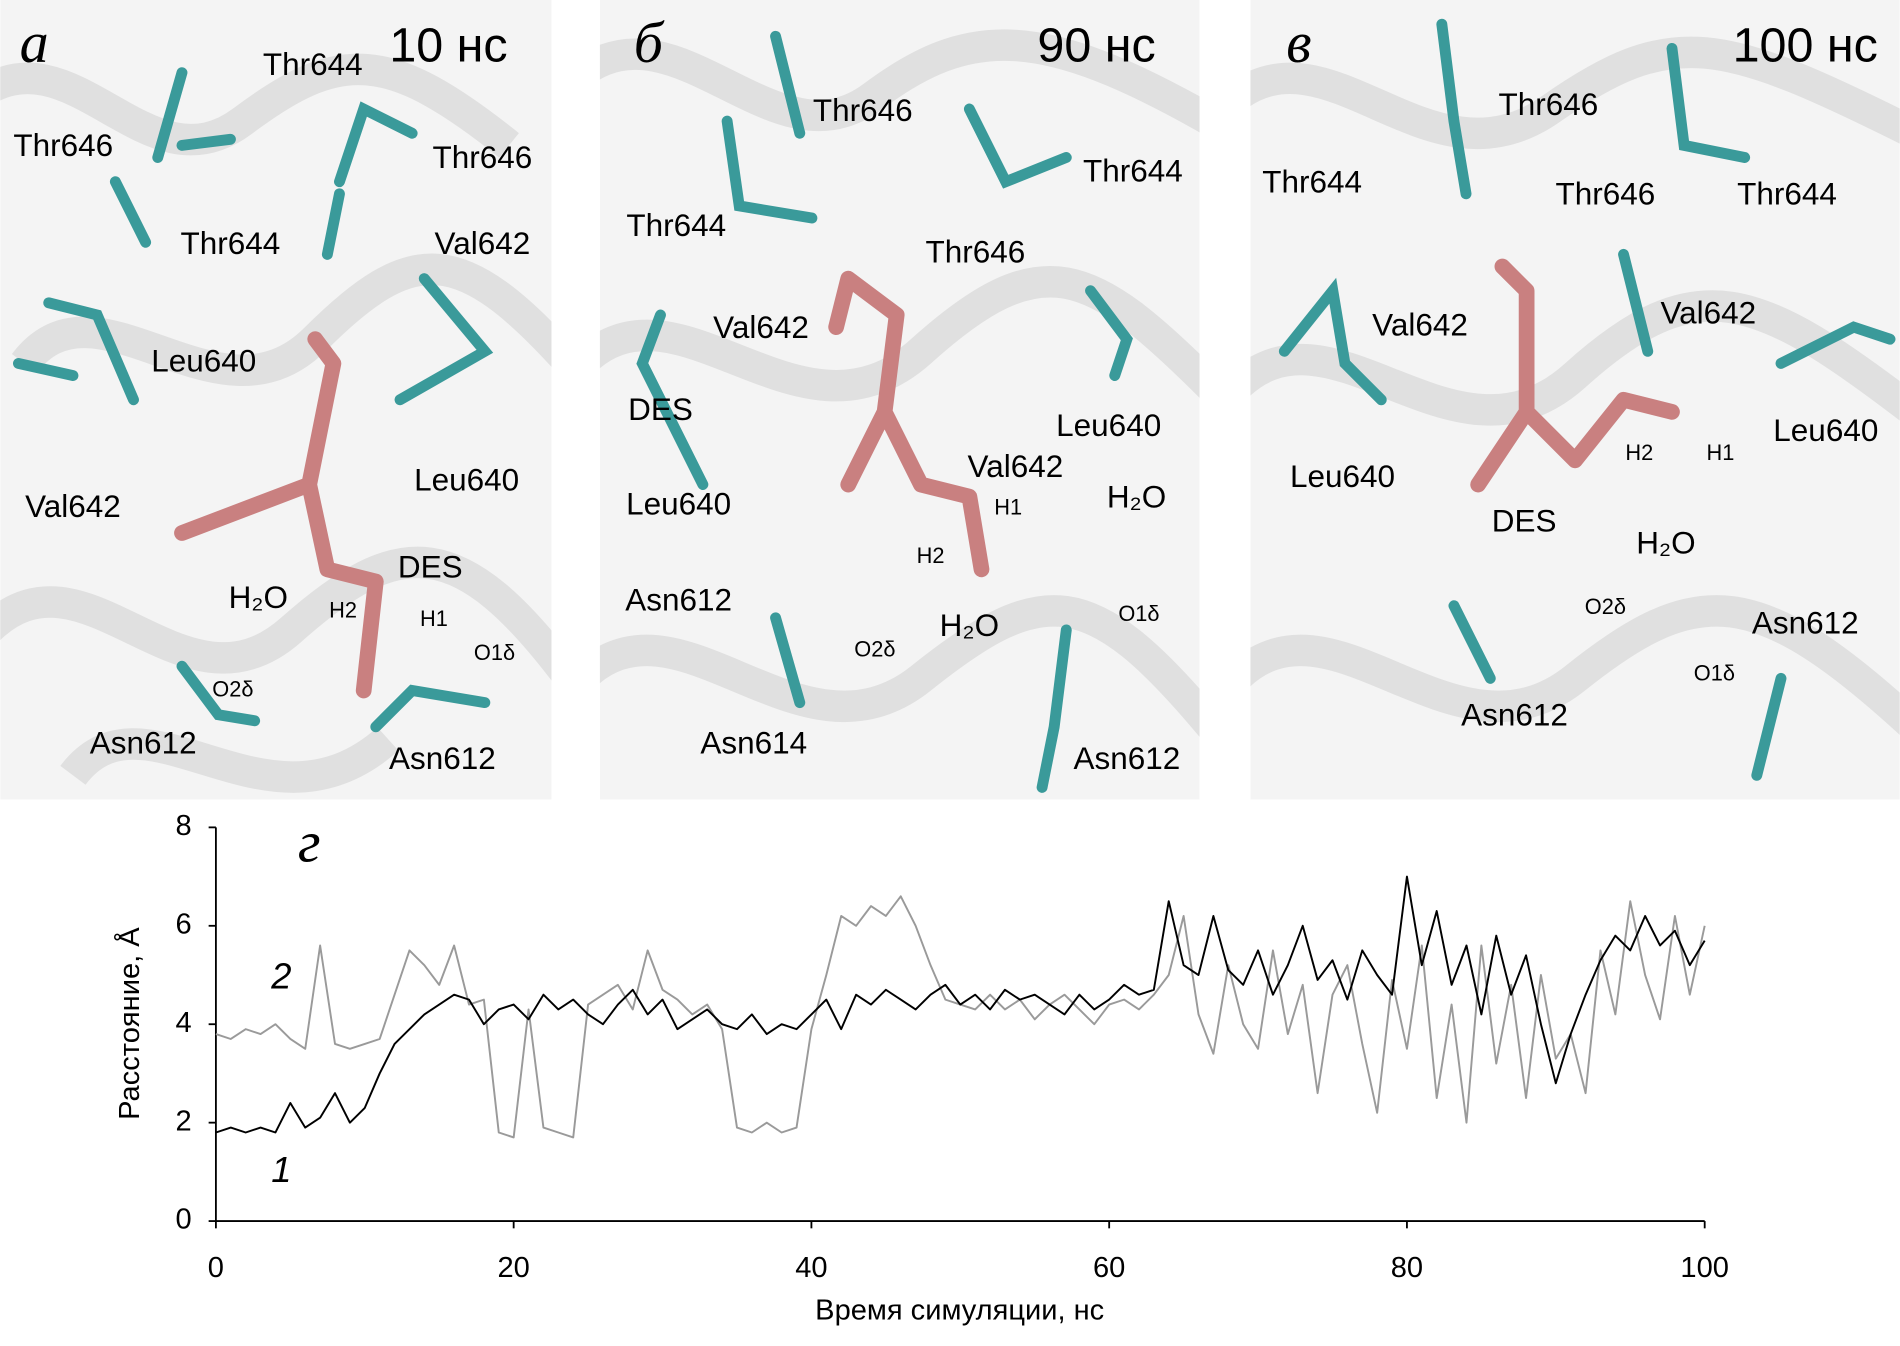  I want to click on panel-time: 10 нс, so click(448, 45).